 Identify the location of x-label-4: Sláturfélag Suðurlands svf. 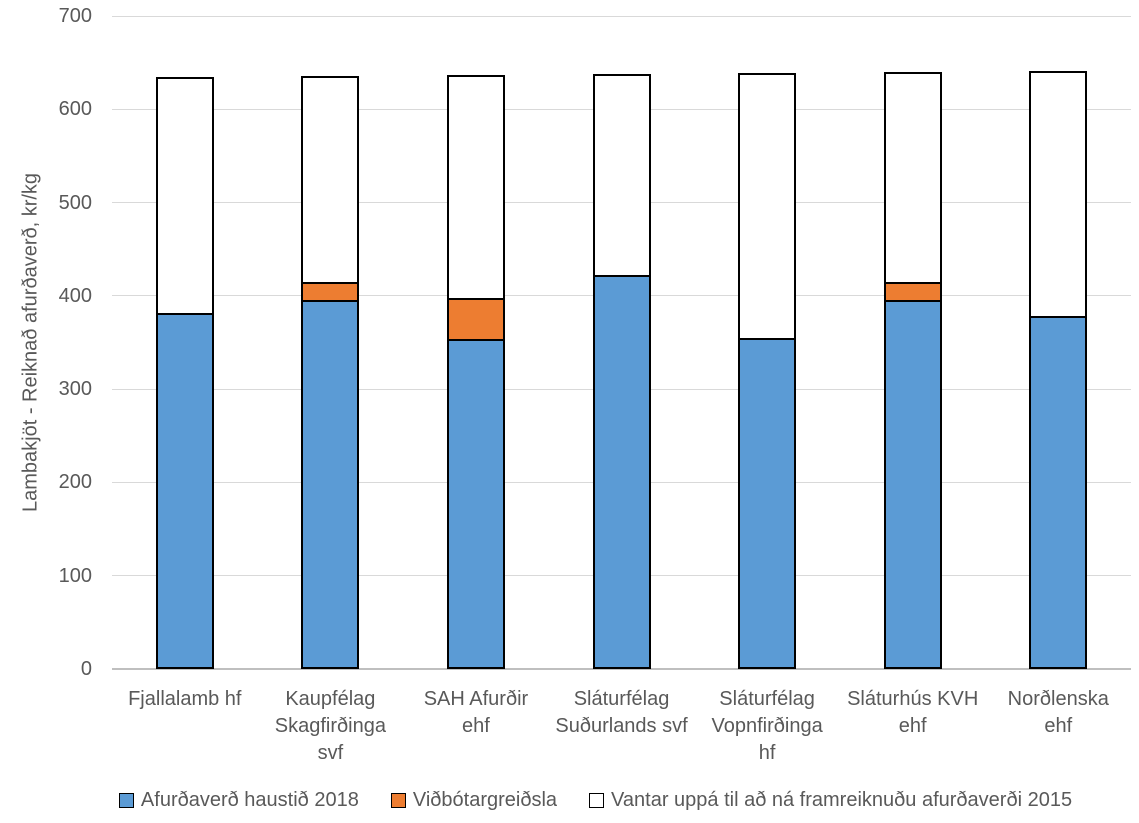
(622, 726).